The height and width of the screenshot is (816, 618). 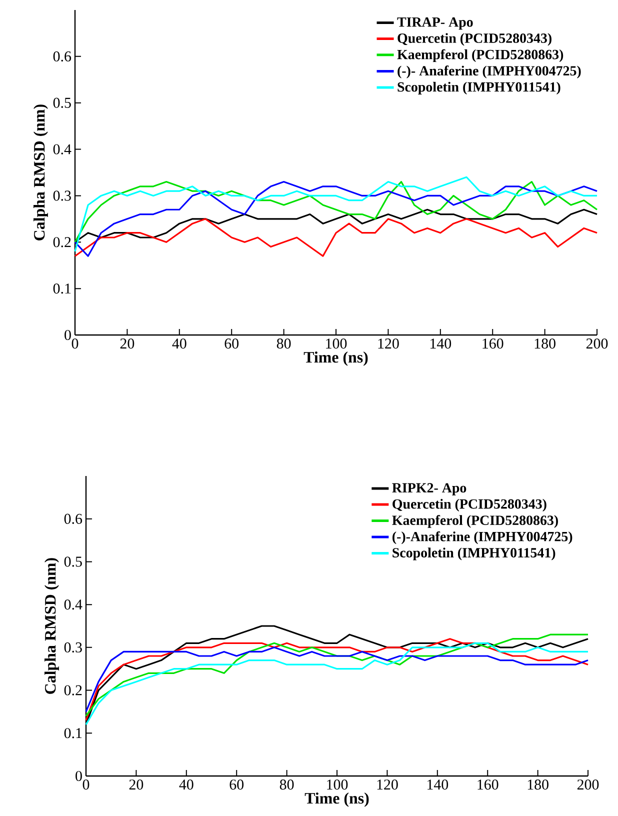 I want to click on legend-label: (-)-Anaferine (IMPHY004725), so click(x=482, y=537).